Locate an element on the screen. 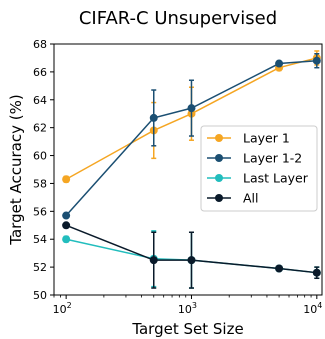 Image resolution: width=325 pixels, height=339 pixels. x-tick-exponent: 4 is located at coordinates (319, 305).